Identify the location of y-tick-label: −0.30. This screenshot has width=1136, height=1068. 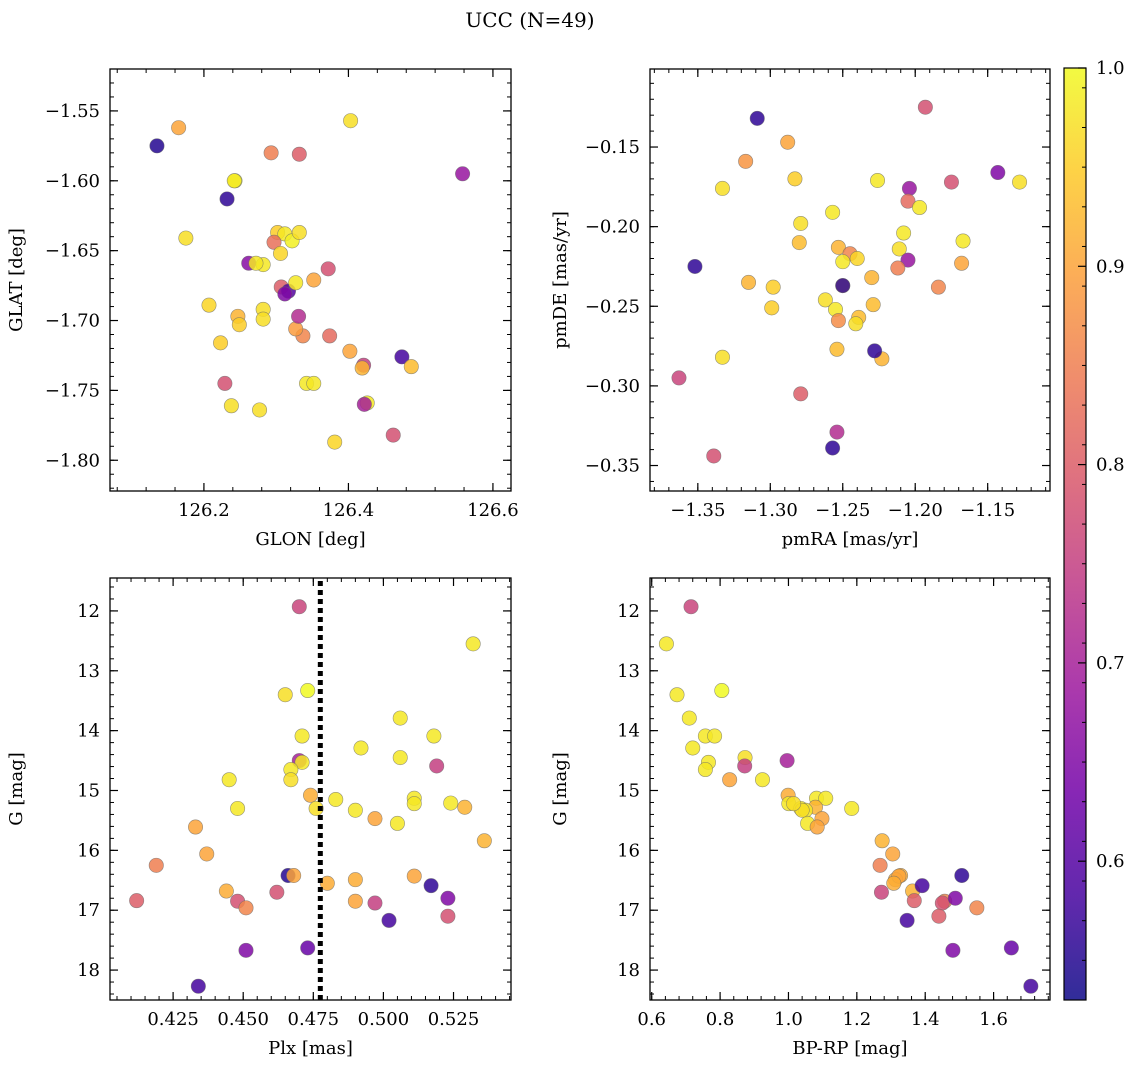
(612, 386).